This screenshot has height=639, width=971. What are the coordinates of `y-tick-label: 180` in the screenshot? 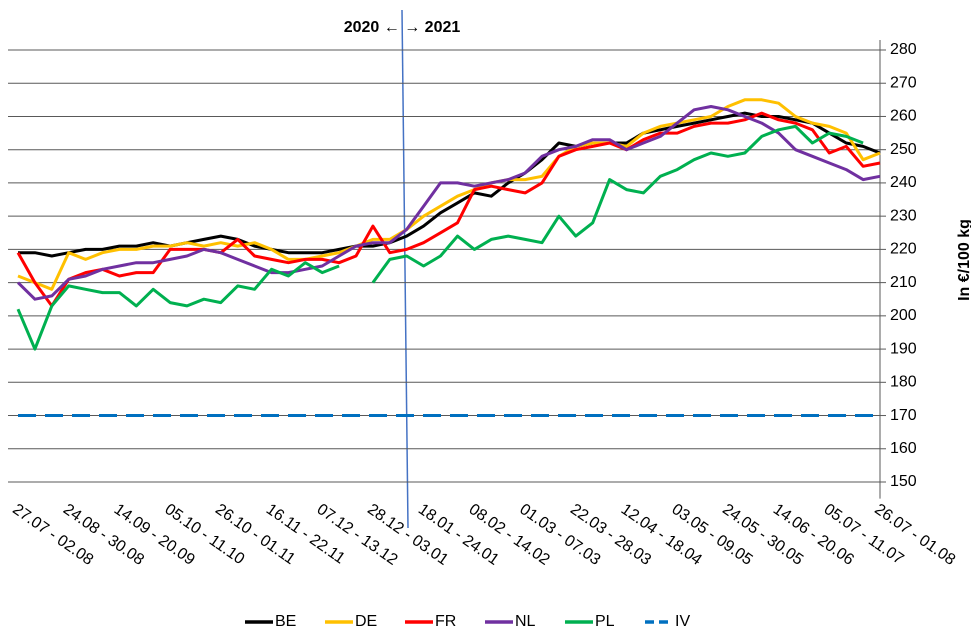 It's located at (903, 382).